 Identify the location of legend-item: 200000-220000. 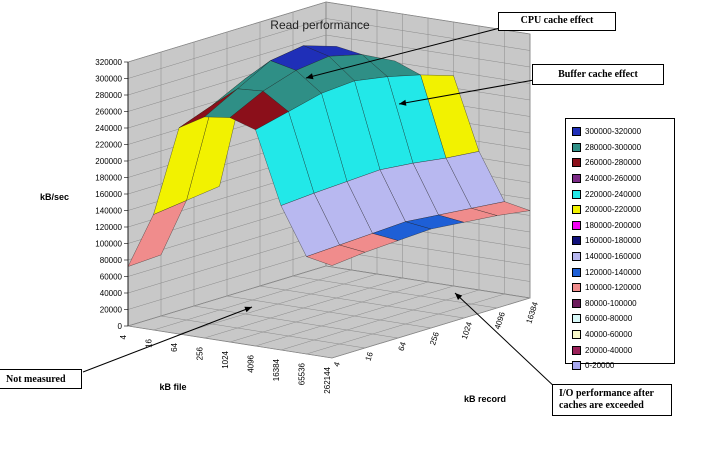
(620, 210).